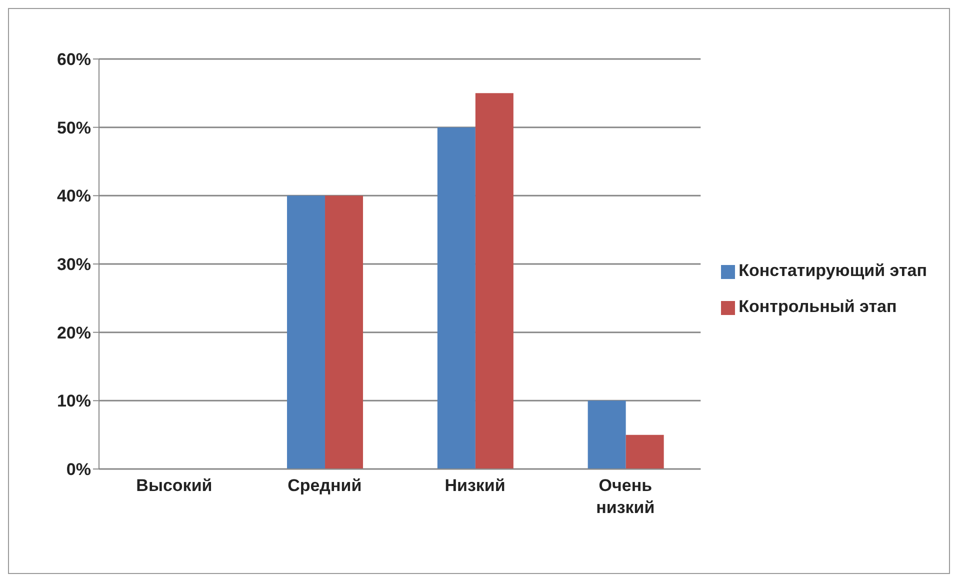 This screenshot has width=956, height=580. I want to click on legend-label: Констатирующий этап, so click(832, 270).